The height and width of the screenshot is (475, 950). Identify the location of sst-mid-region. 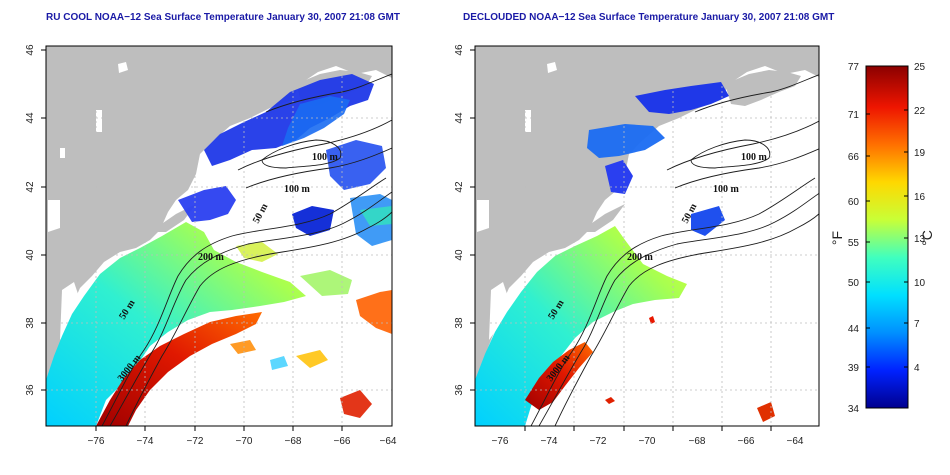
(376, 216).